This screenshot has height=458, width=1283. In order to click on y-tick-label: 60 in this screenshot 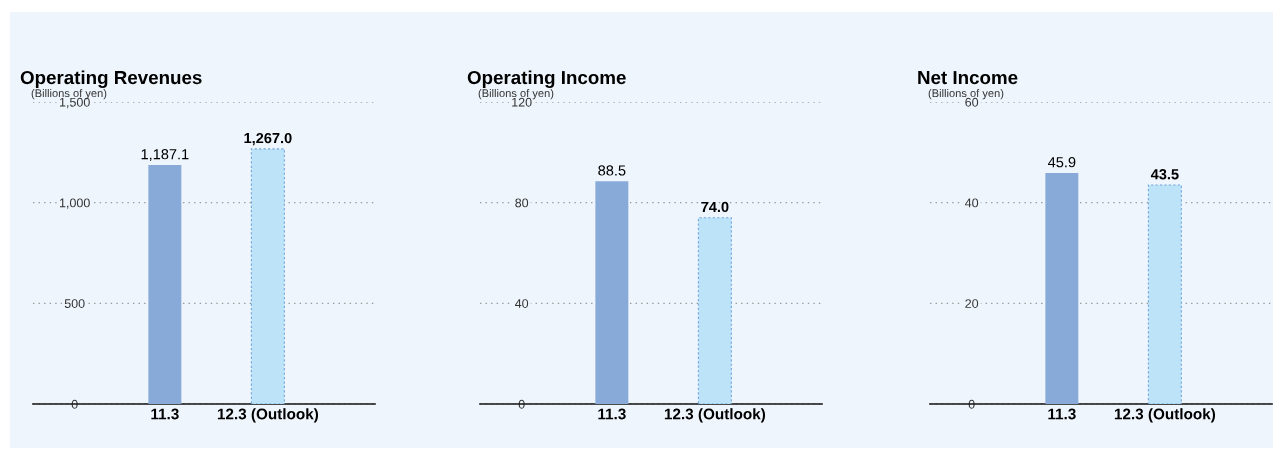, I will do `click(972, 102)`.